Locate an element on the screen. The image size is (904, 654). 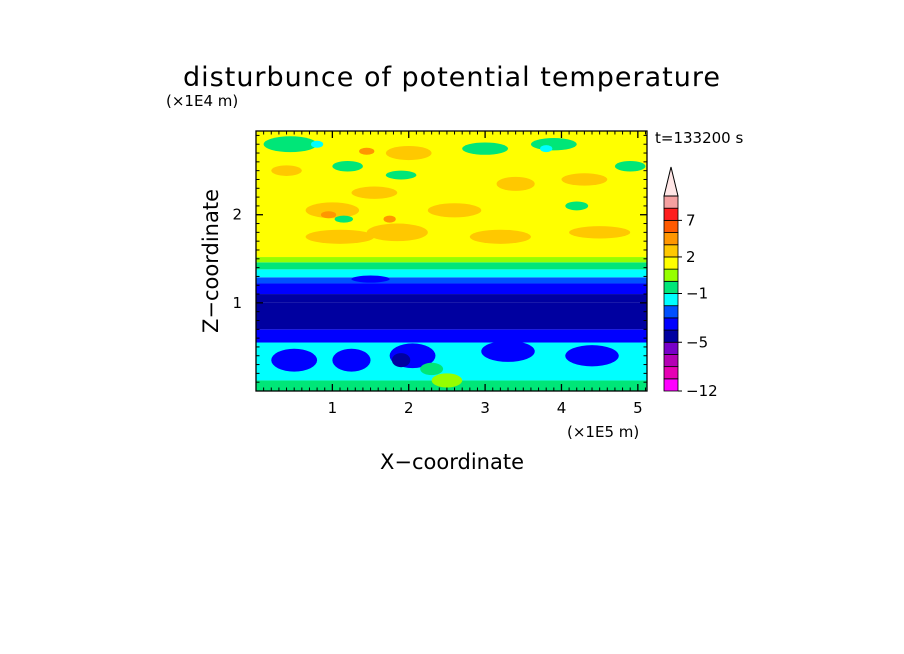
y-tick-label-1: 2 is located at coordinates (237, 215).